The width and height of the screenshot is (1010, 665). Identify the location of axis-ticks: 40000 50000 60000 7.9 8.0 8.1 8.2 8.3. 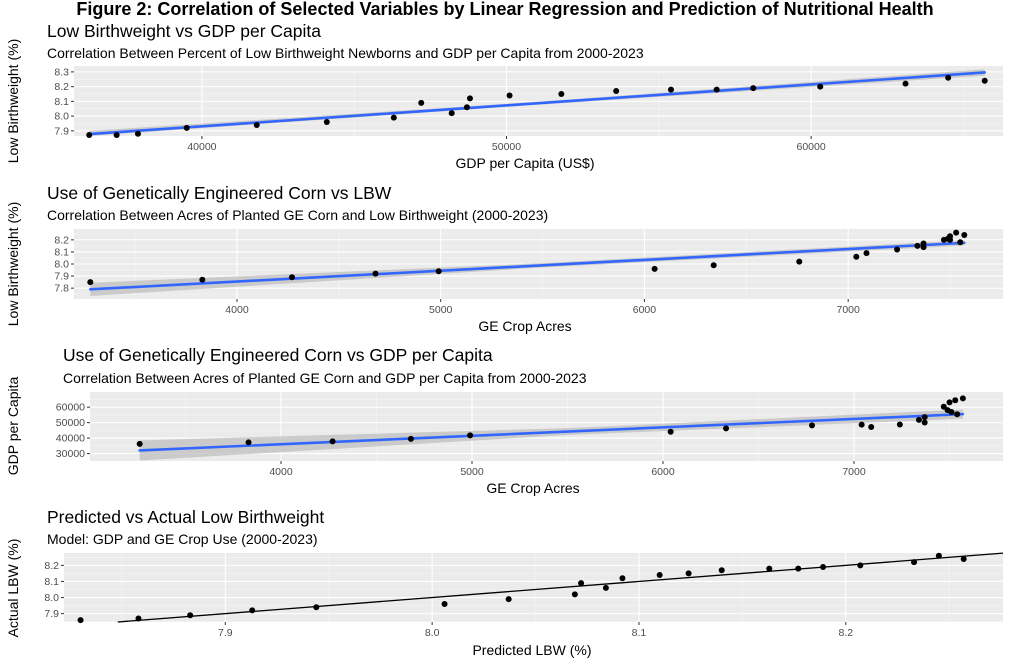
(439, 109).